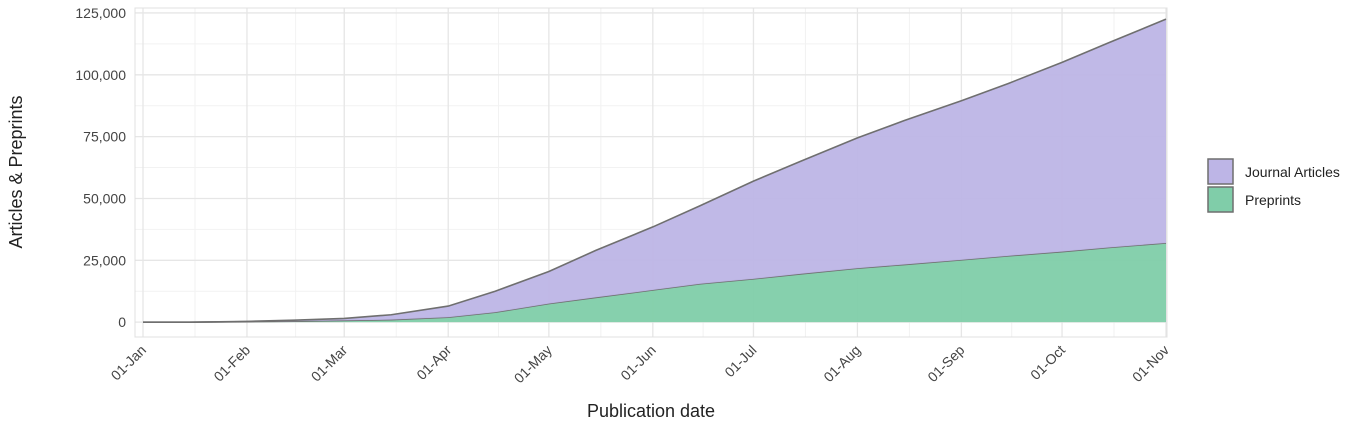 The image size is (1353, 428). What do you see at coordinates (533, 364) in the screenshot?
I see `x-tick-label: 01-May` at bounding box center [533, 364].